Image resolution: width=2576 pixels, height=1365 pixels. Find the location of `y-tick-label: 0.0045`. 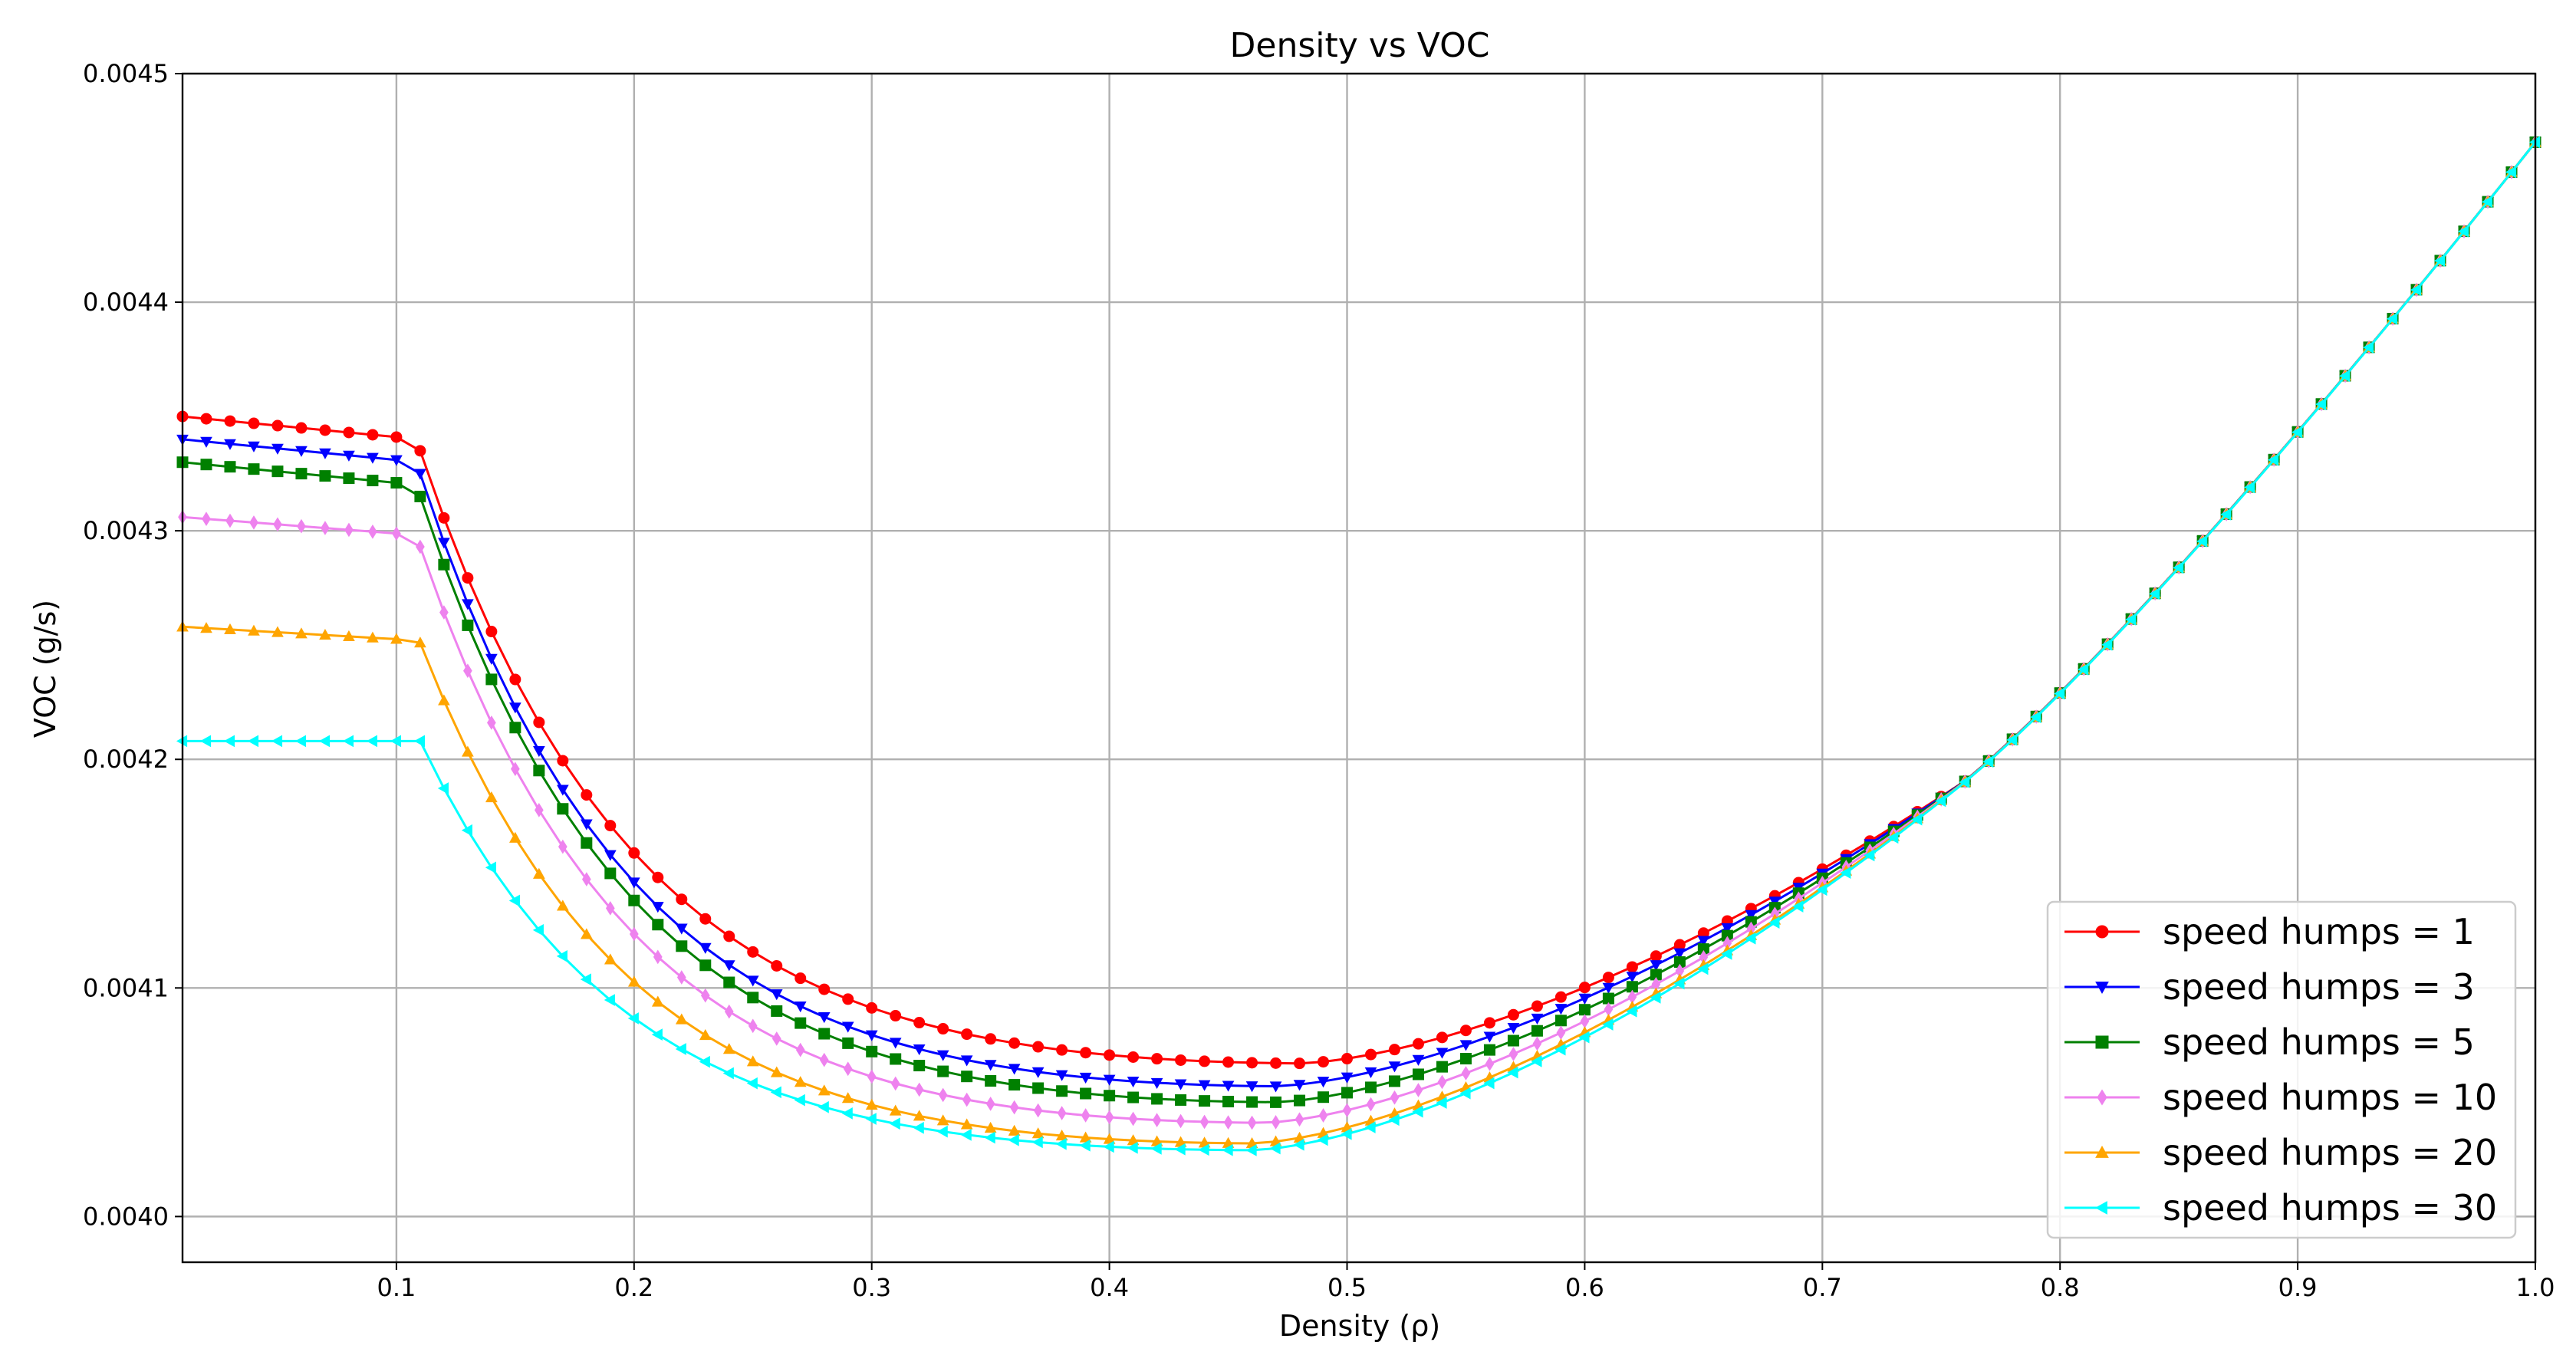

y-tick-label: 0.0045 is located at coordinates (126, 74).